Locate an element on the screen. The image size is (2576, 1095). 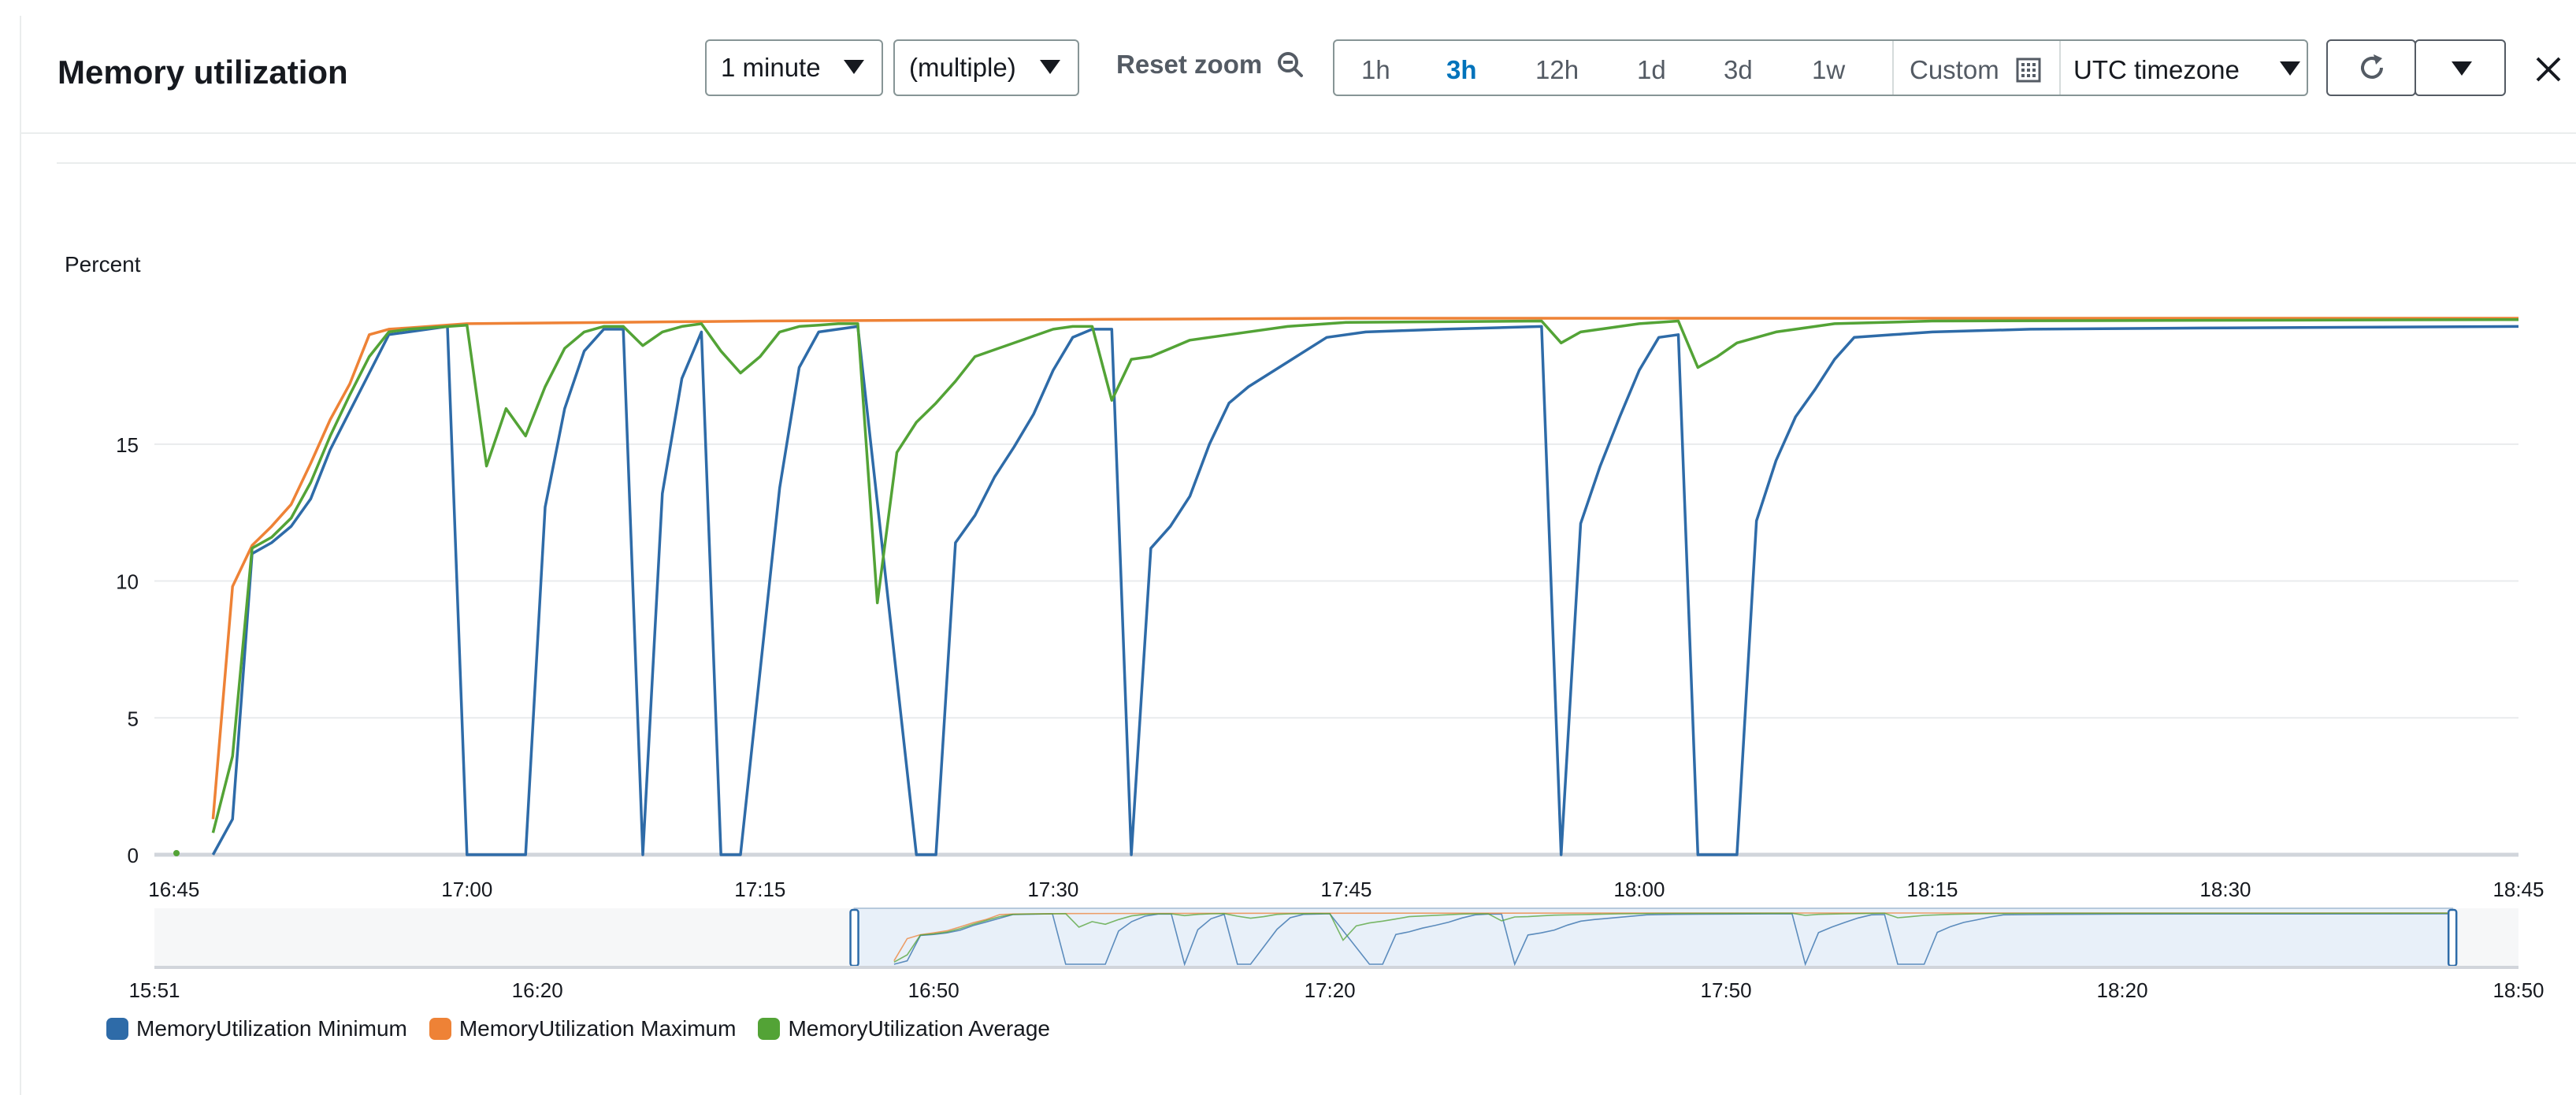
refresh-options-button is located at coordinates (2460, 67).